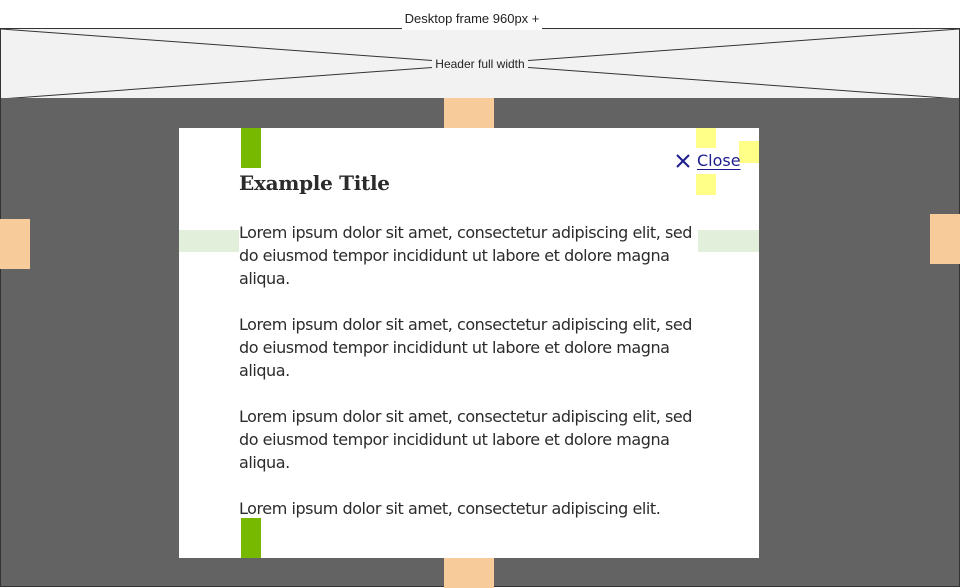  Describe the element at coordinates (15, 244) in the screenshot. I see `spacing-marker-left` at that location.